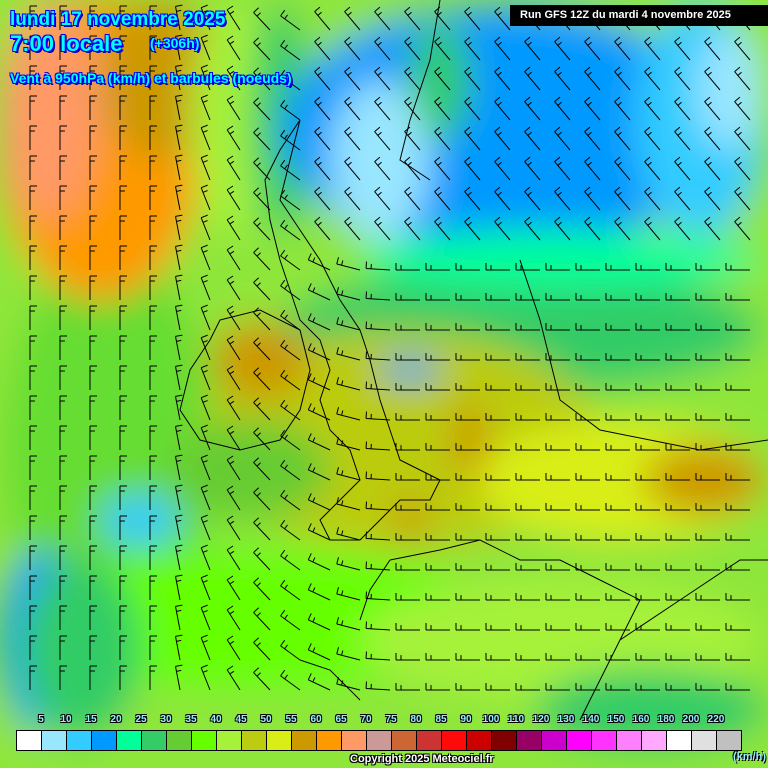 Image resolution: width=768 pixels, height=768 pixels. Describe the element at coordinates (66, 43) in the screenshot. I see `forecast-time: 7:00 locale` at that location.